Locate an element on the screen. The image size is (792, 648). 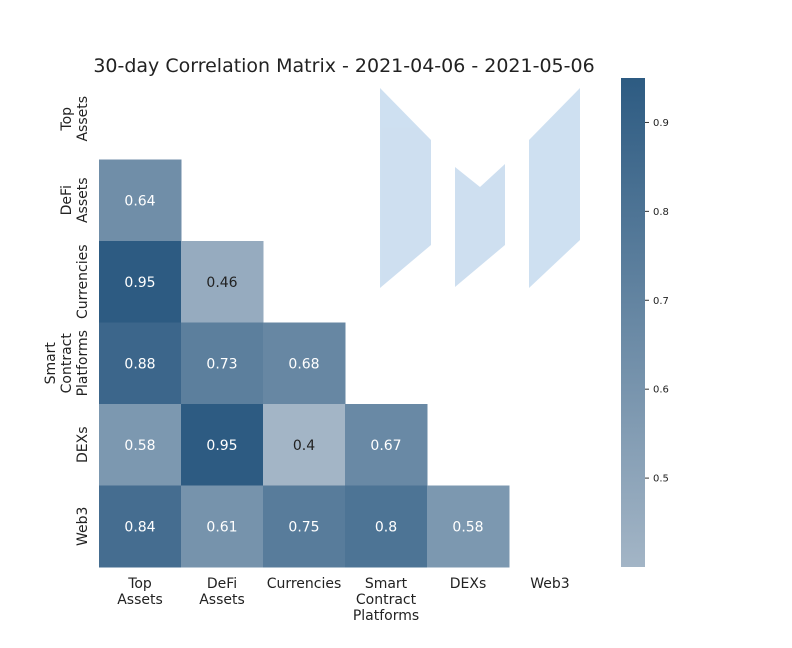
heatmap-cell-value: 0.75 is located at coordinates (303, 527).